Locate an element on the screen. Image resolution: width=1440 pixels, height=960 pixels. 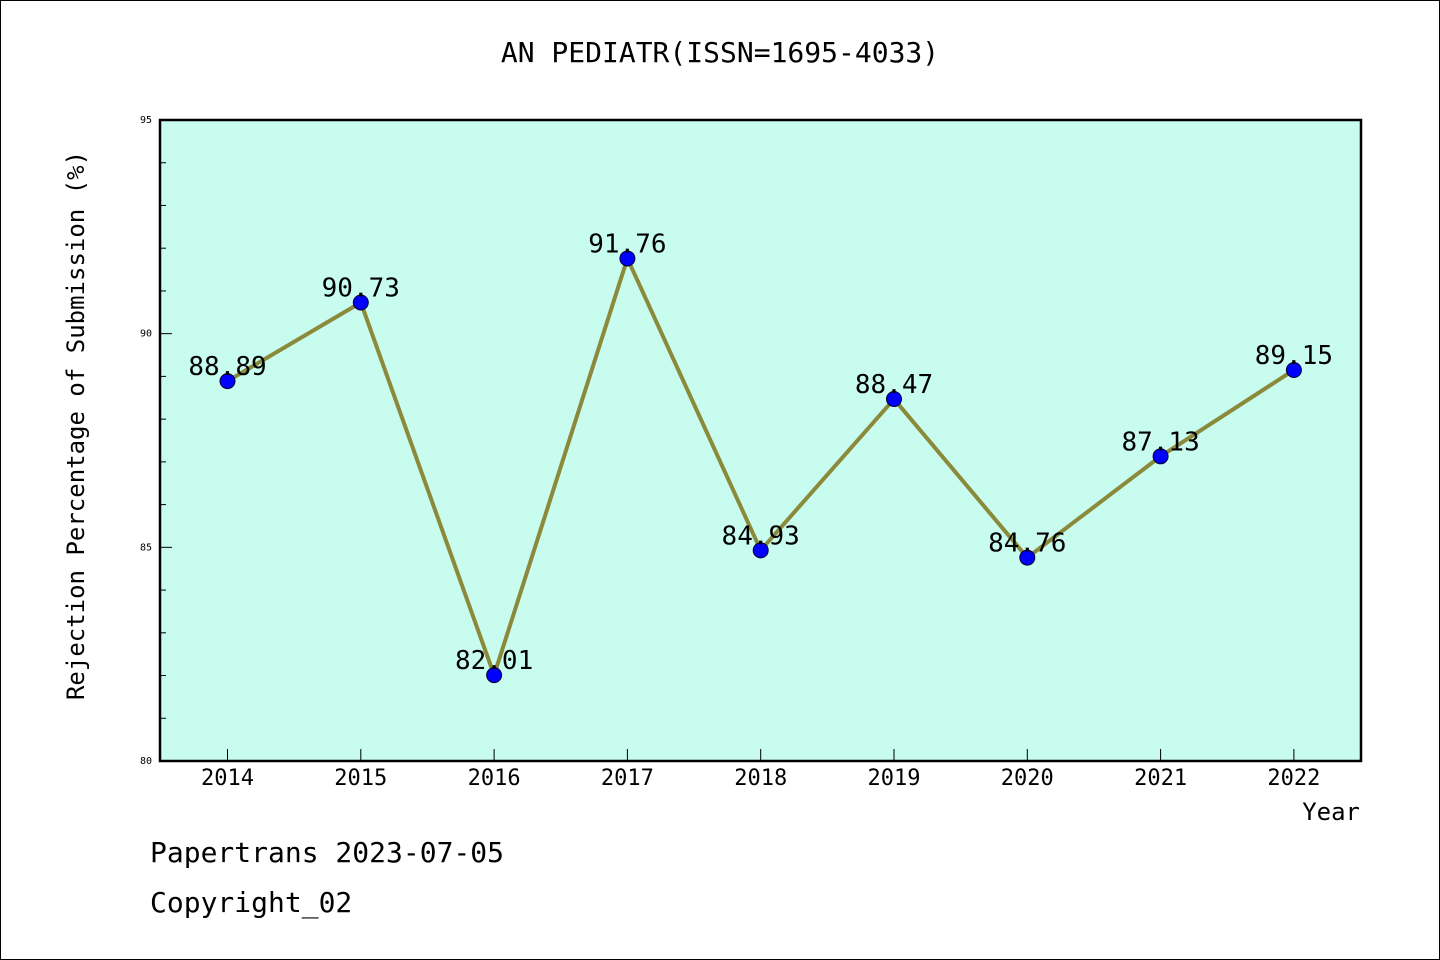
data-label: 84.76 is located at coordinates (1027, 544).